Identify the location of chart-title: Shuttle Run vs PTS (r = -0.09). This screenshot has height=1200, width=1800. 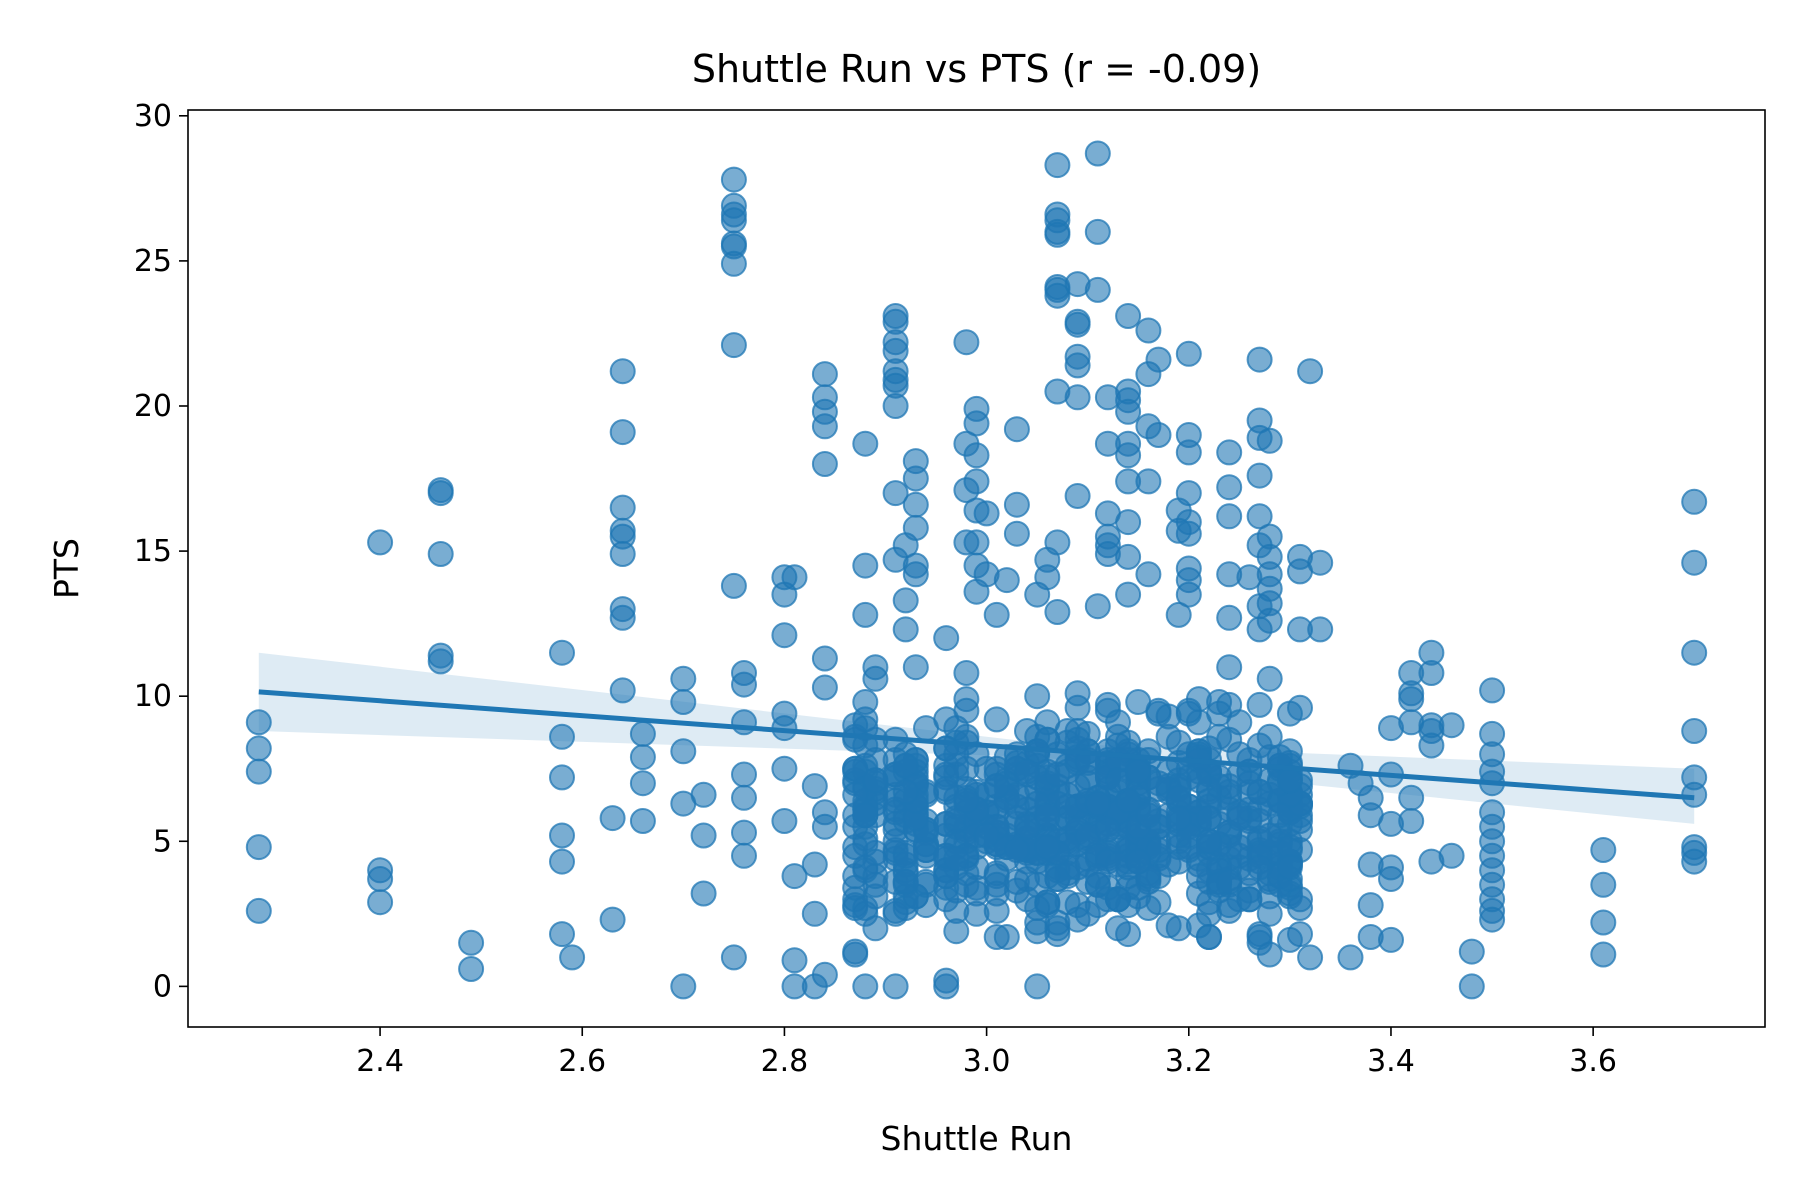
(976, 69).